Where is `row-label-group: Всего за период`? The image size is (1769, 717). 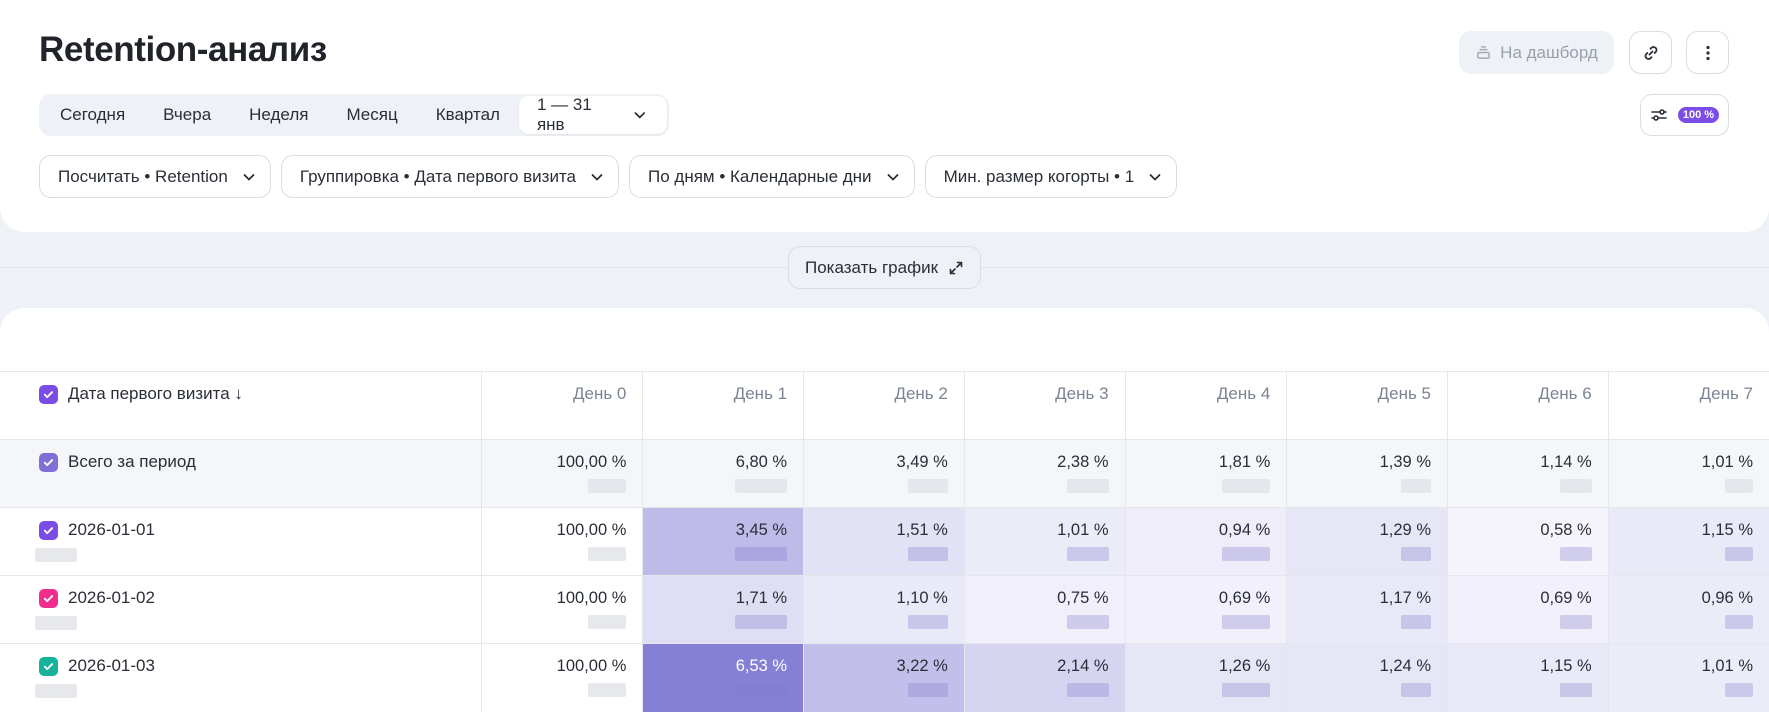 row-label-group: Всего за период is located at coordinates (260, 462).